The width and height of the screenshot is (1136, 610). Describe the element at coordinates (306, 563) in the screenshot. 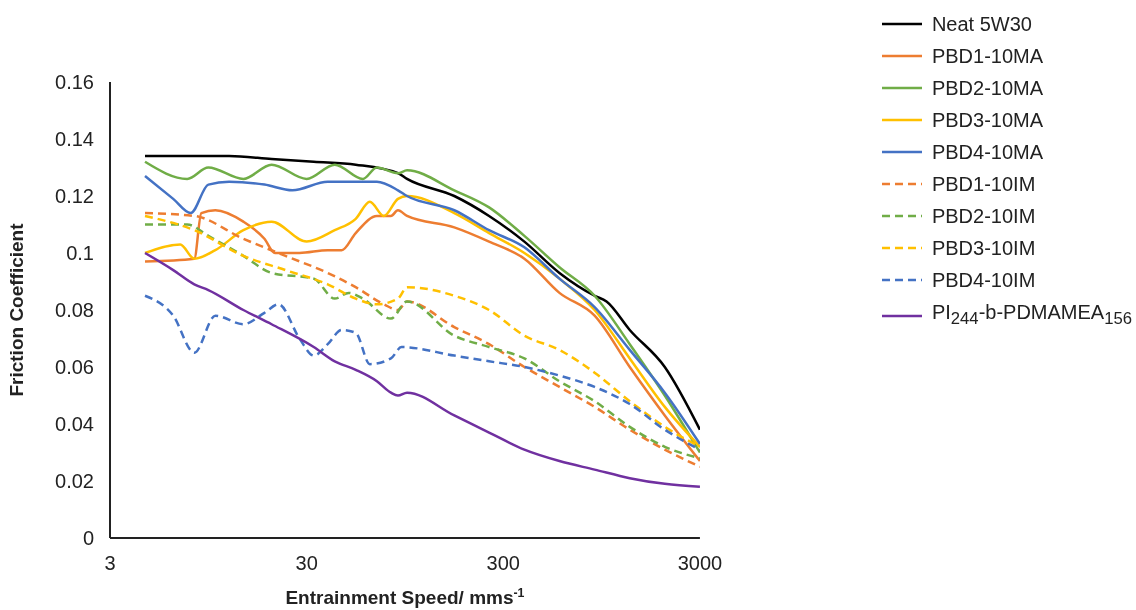

I see `x-tick-label: 30` at that location.